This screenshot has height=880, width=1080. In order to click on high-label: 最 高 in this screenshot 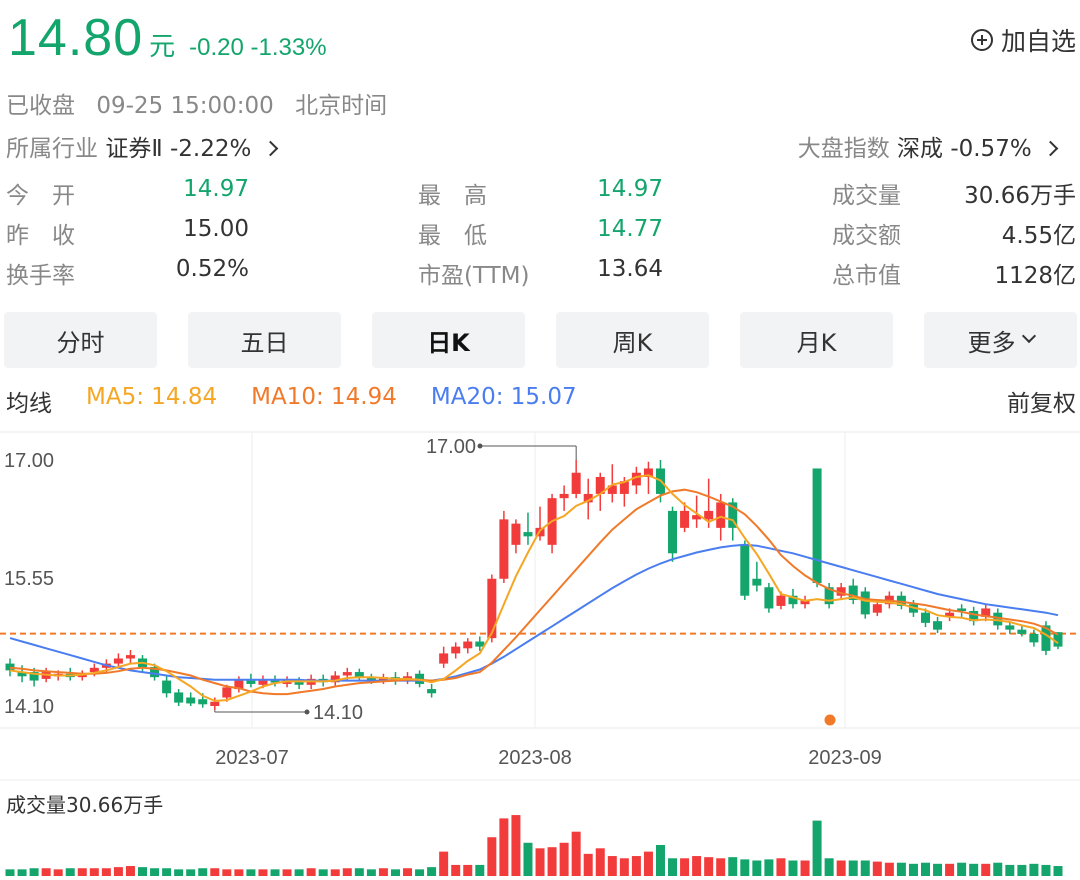, I will do `click(452, 196)`.